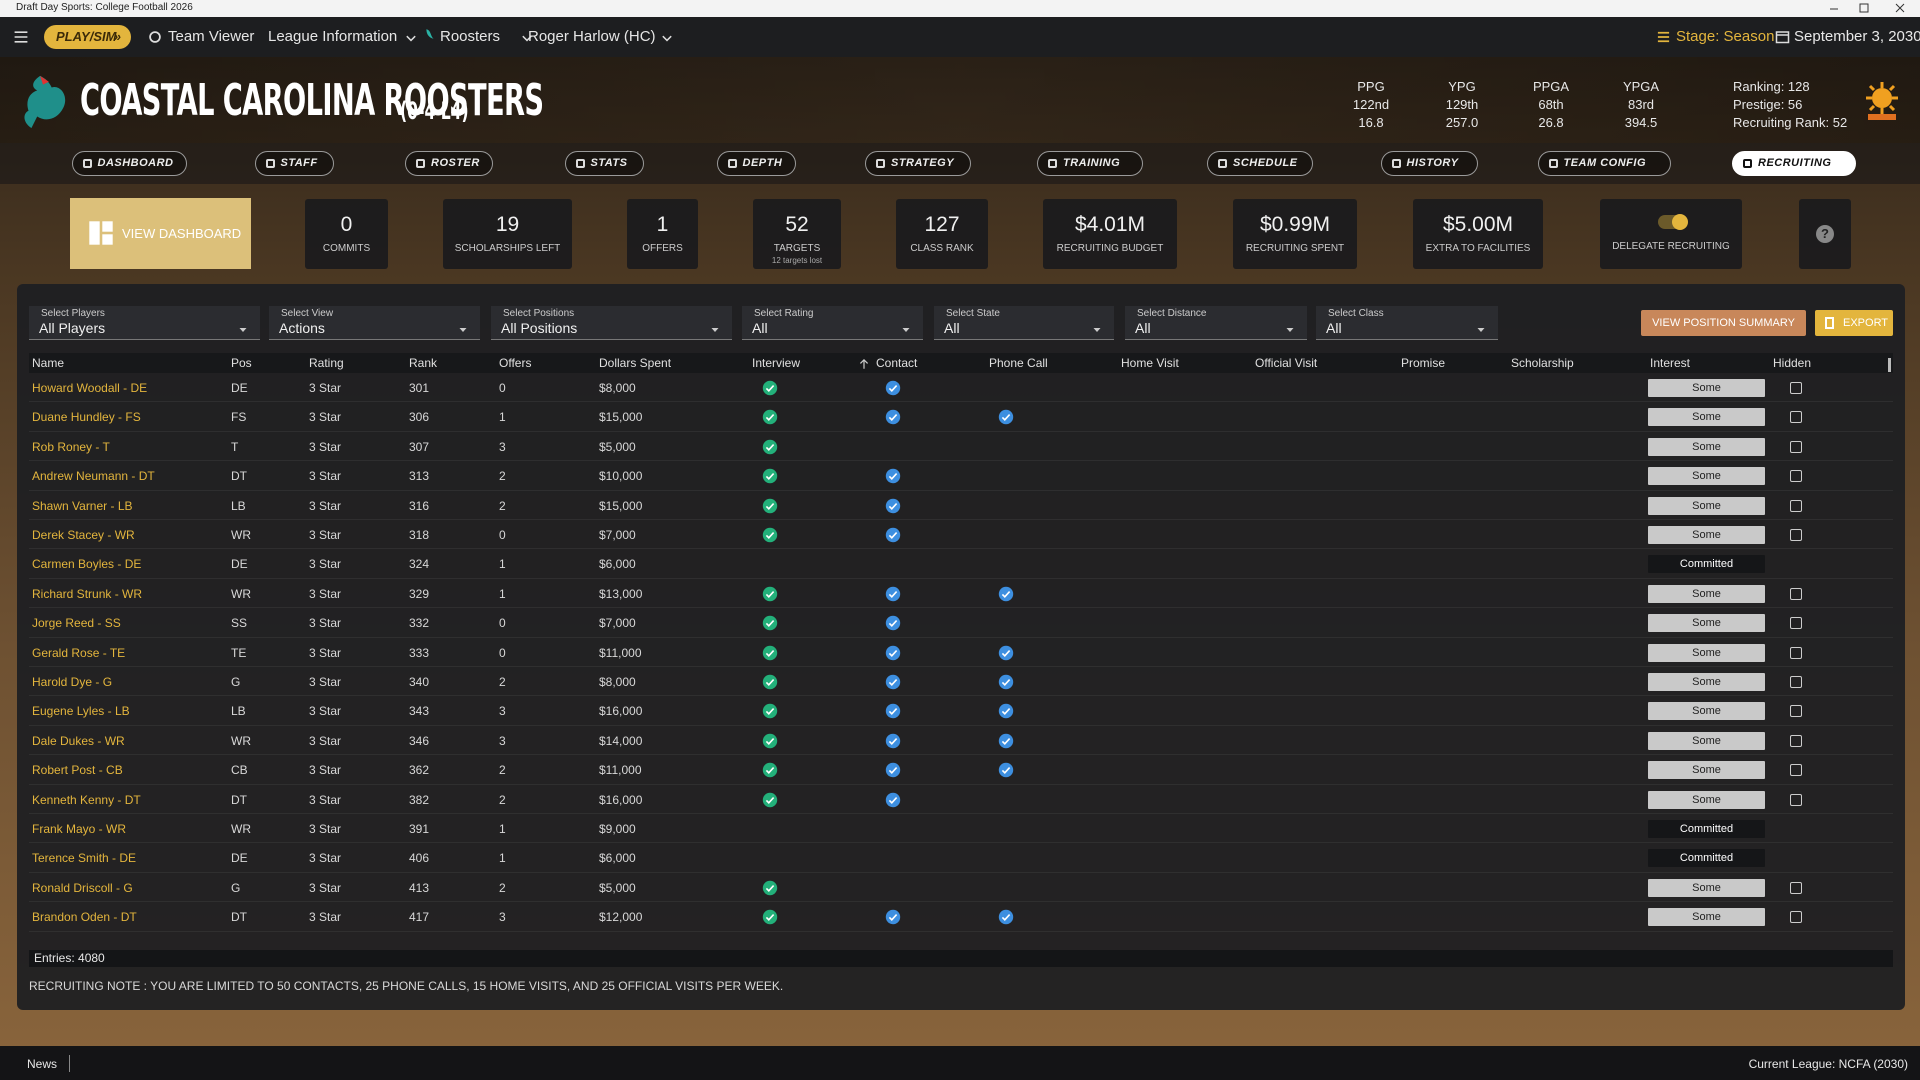 Image resolution: width=1920 pixels, height=1080 pixels. I want to click on filter-dropdown: Select Players All Players, so click(144, 323).